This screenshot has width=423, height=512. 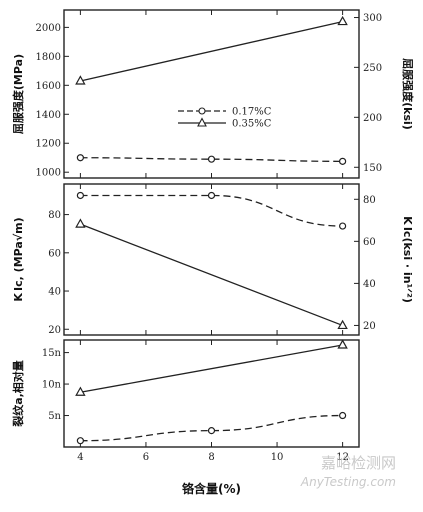 What do you see at coordinates (252, 124) in the screenshot?
I see `legend-label: 0.35%C` at bounding box center [252, 124].